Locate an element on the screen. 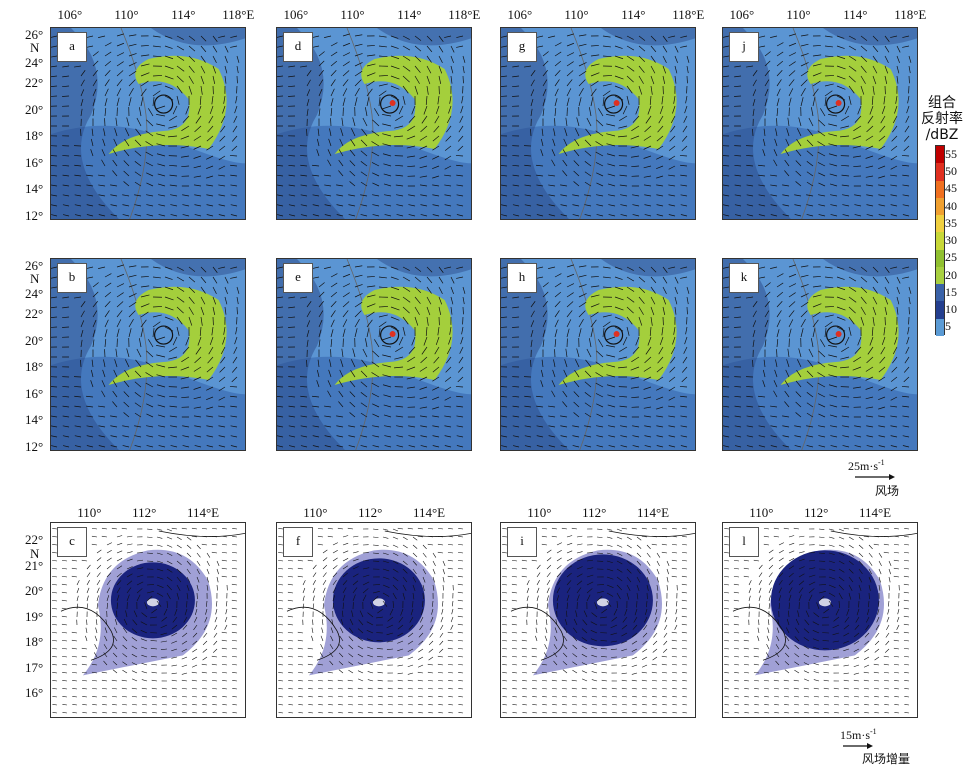 The width and height of the screenshot is (966, 772). colorbar-tick-label: 55 is located at coordinates (951, 153).